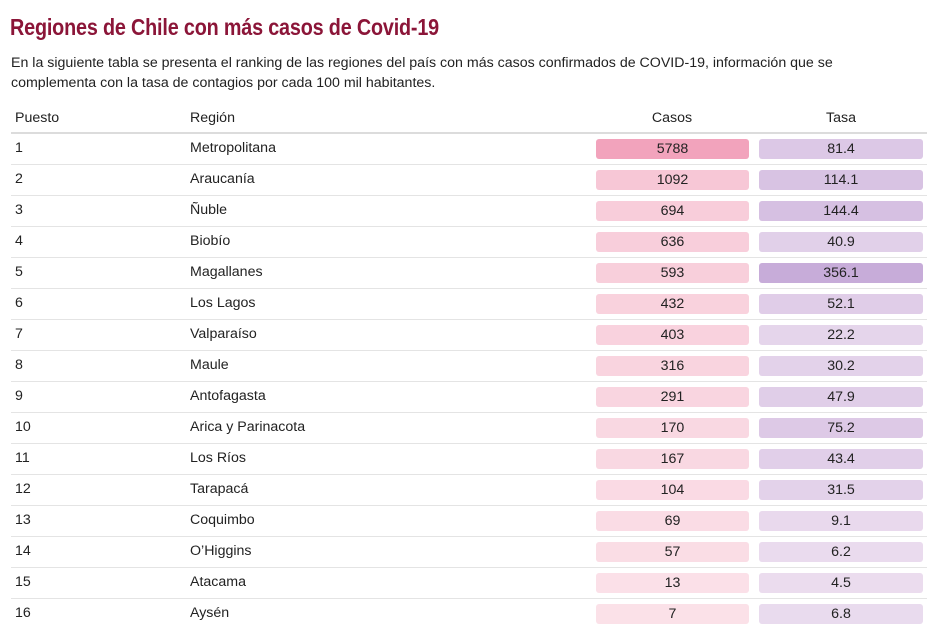 The image size is (937, 640). Describe the element at coordinates (841, 273) in the screenshot. I see `tasa-cell: 356.1` at that location.